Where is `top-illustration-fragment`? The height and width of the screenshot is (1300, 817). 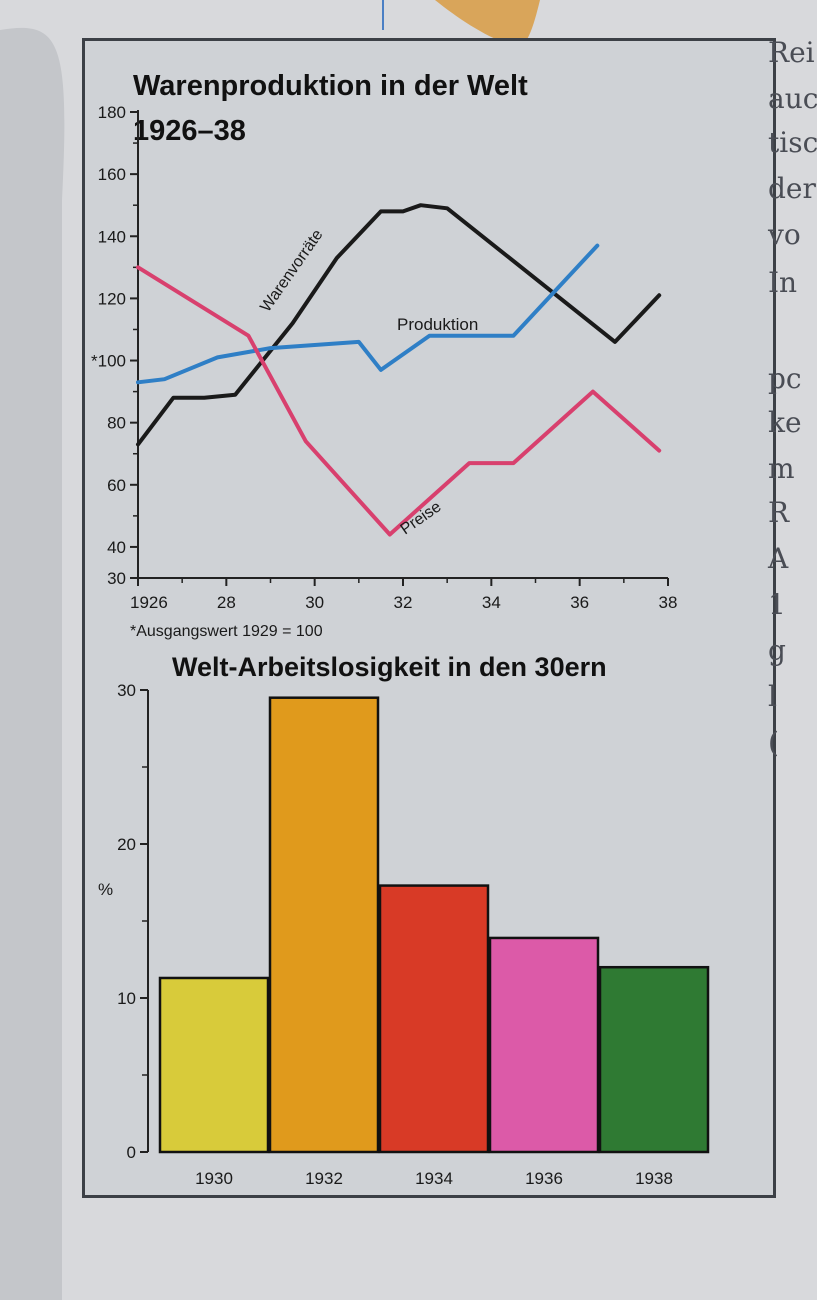 top-illustration-fragment is located at coordinates (487, 24).